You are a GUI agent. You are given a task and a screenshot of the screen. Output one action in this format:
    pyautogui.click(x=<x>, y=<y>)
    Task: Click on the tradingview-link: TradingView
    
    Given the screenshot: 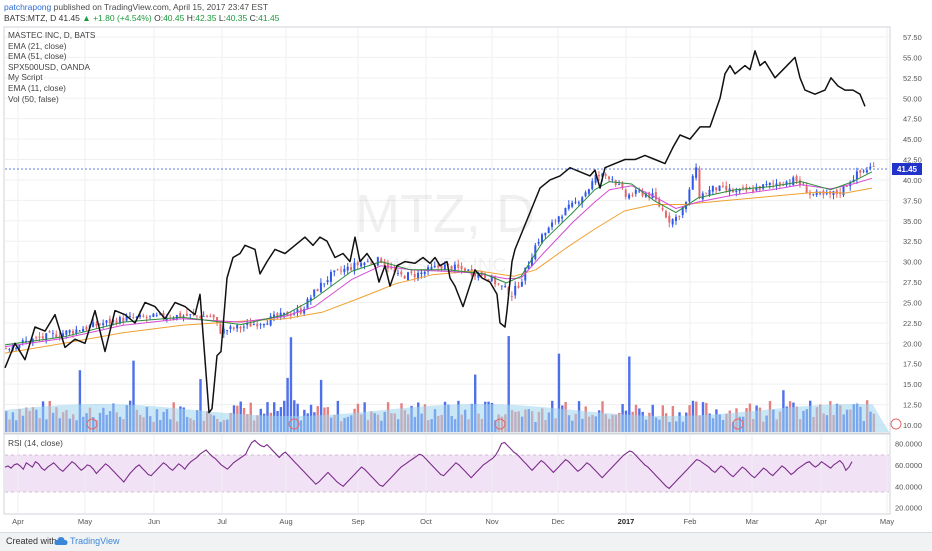 What is the action you would take?
    pyautogui.click(x=95, y=541)
    